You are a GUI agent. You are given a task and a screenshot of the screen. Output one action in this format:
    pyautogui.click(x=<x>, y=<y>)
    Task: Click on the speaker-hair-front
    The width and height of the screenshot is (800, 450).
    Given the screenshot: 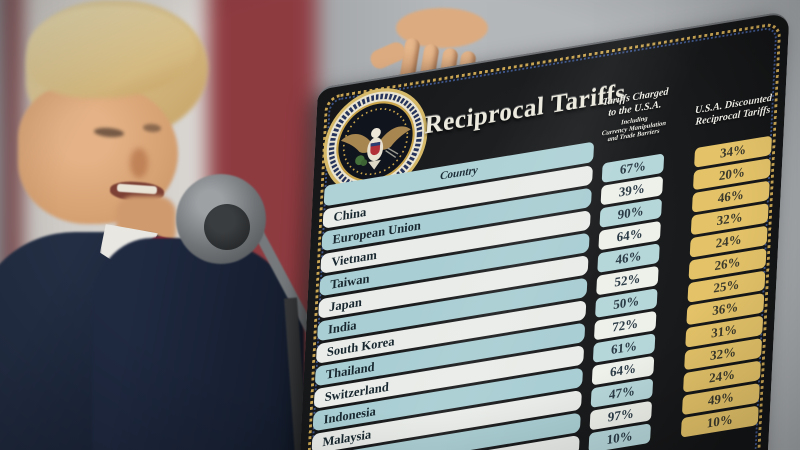 What is the action you would take?
    pyautogui.click(x=112, y=52)
    